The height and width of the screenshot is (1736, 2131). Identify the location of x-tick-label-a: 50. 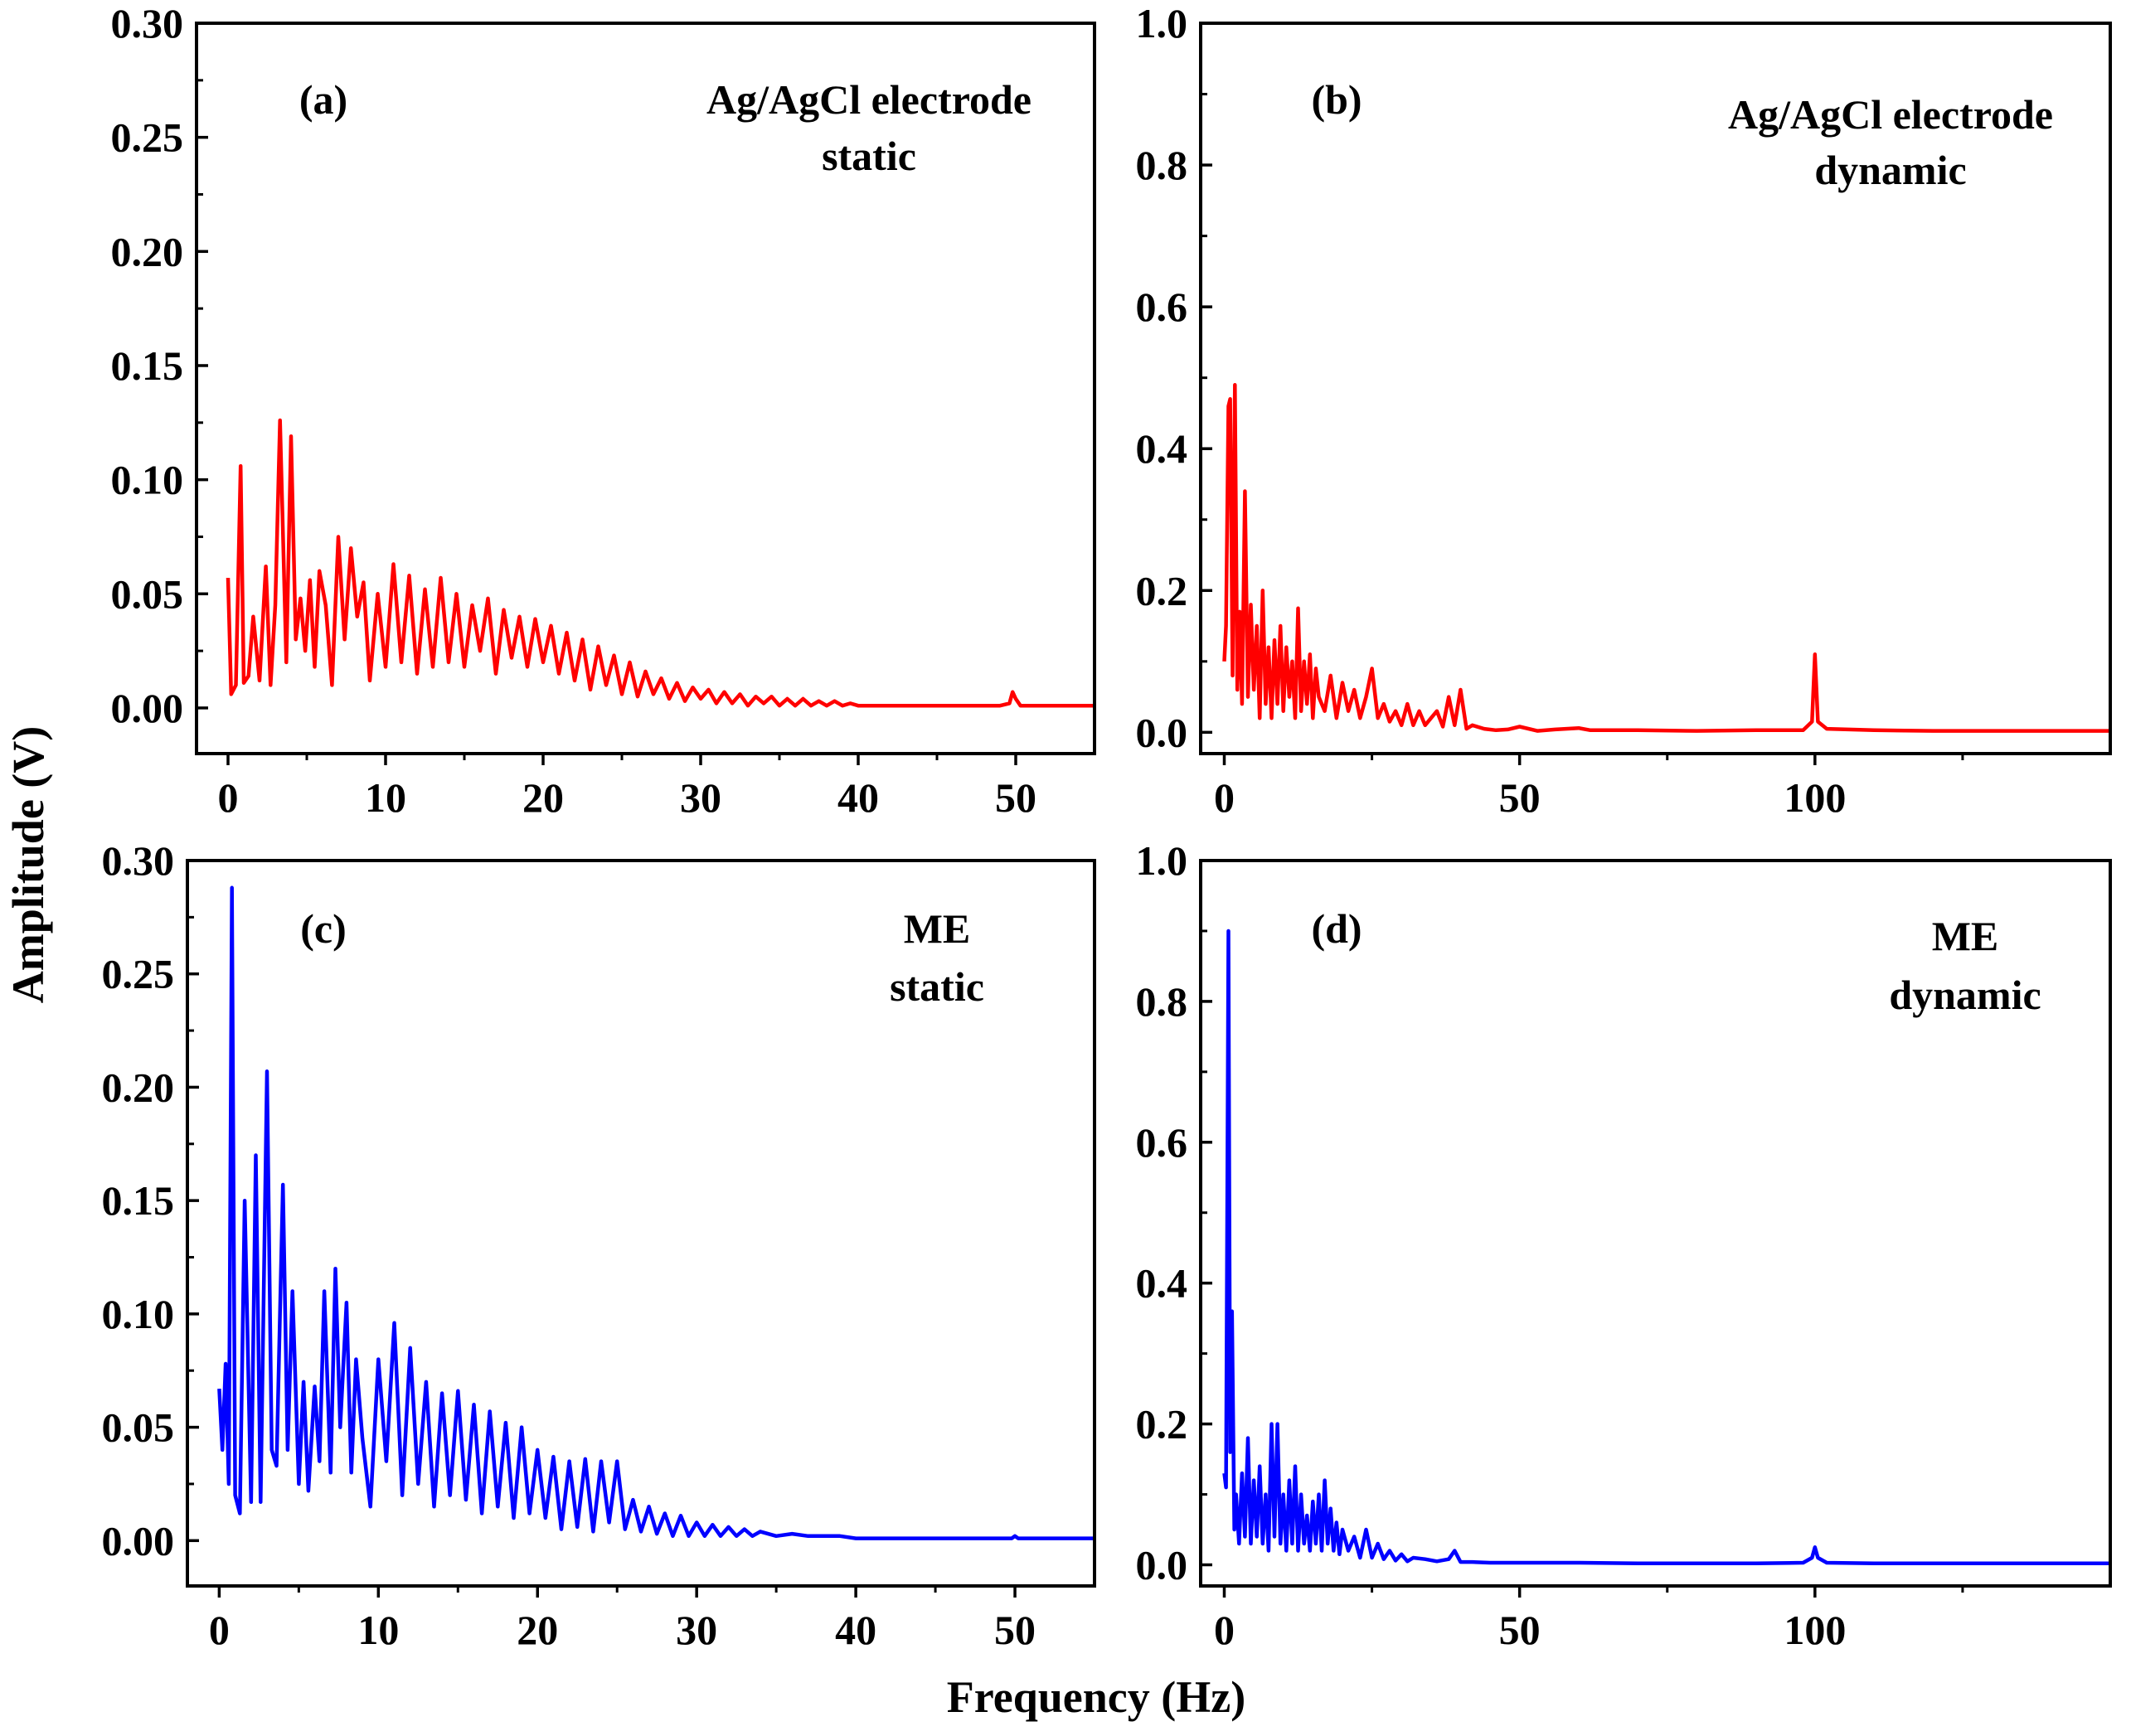
(1016, 797).